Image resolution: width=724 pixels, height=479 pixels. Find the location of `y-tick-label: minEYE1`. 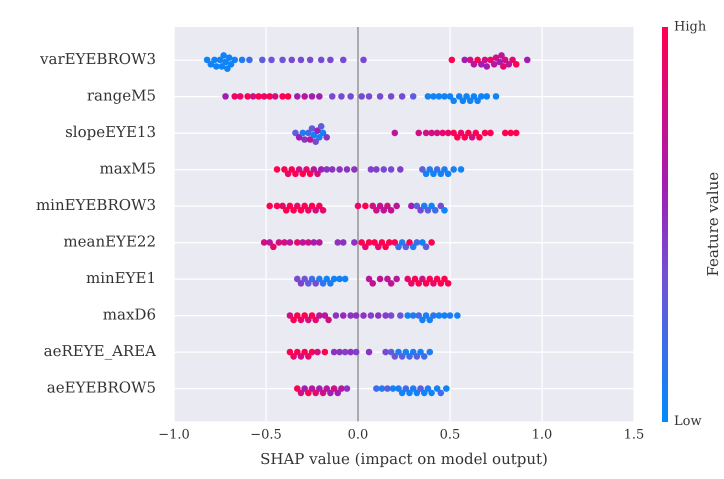

y-tick-label: minEYE1 is located at coordinates (121, 277).